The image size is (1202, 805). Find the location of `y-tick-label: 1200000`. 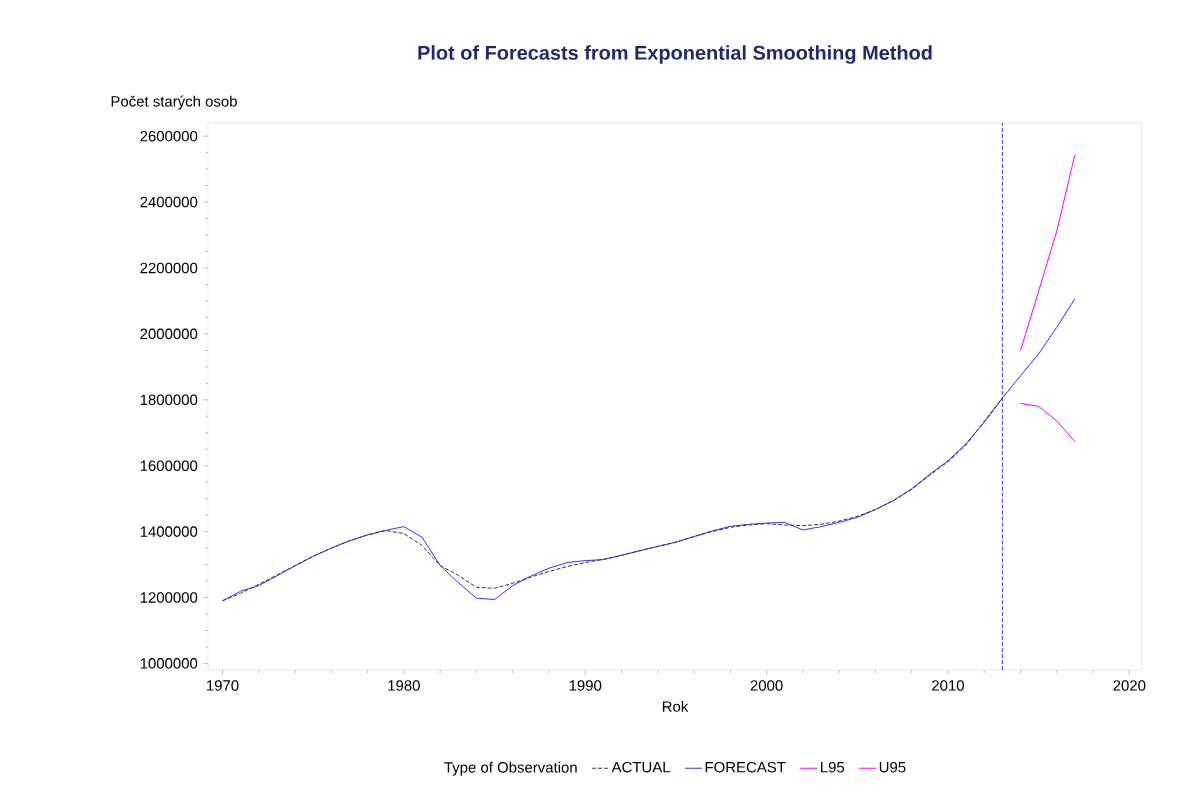

y-tick-label: 1200000 is located at coordinates (169, 597).